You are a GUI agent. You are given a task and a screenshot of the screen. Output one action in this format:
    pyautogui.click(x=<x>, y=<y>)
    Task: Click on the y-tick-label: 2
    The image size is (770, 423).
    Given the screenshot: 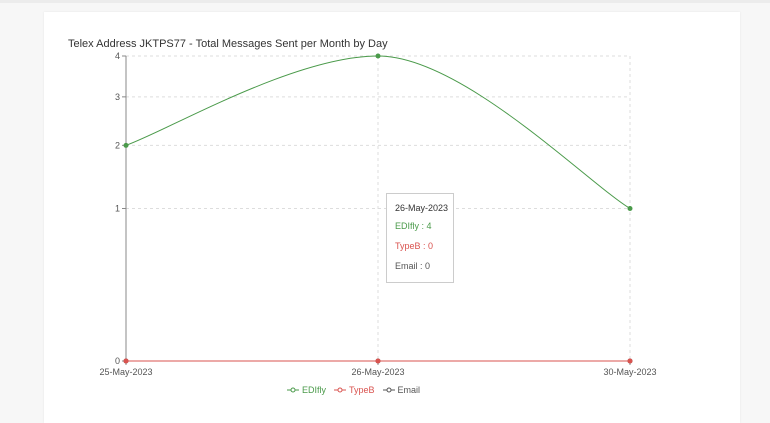 What is the action you would take?
    pyautogui.click(x=117, y=145)
    